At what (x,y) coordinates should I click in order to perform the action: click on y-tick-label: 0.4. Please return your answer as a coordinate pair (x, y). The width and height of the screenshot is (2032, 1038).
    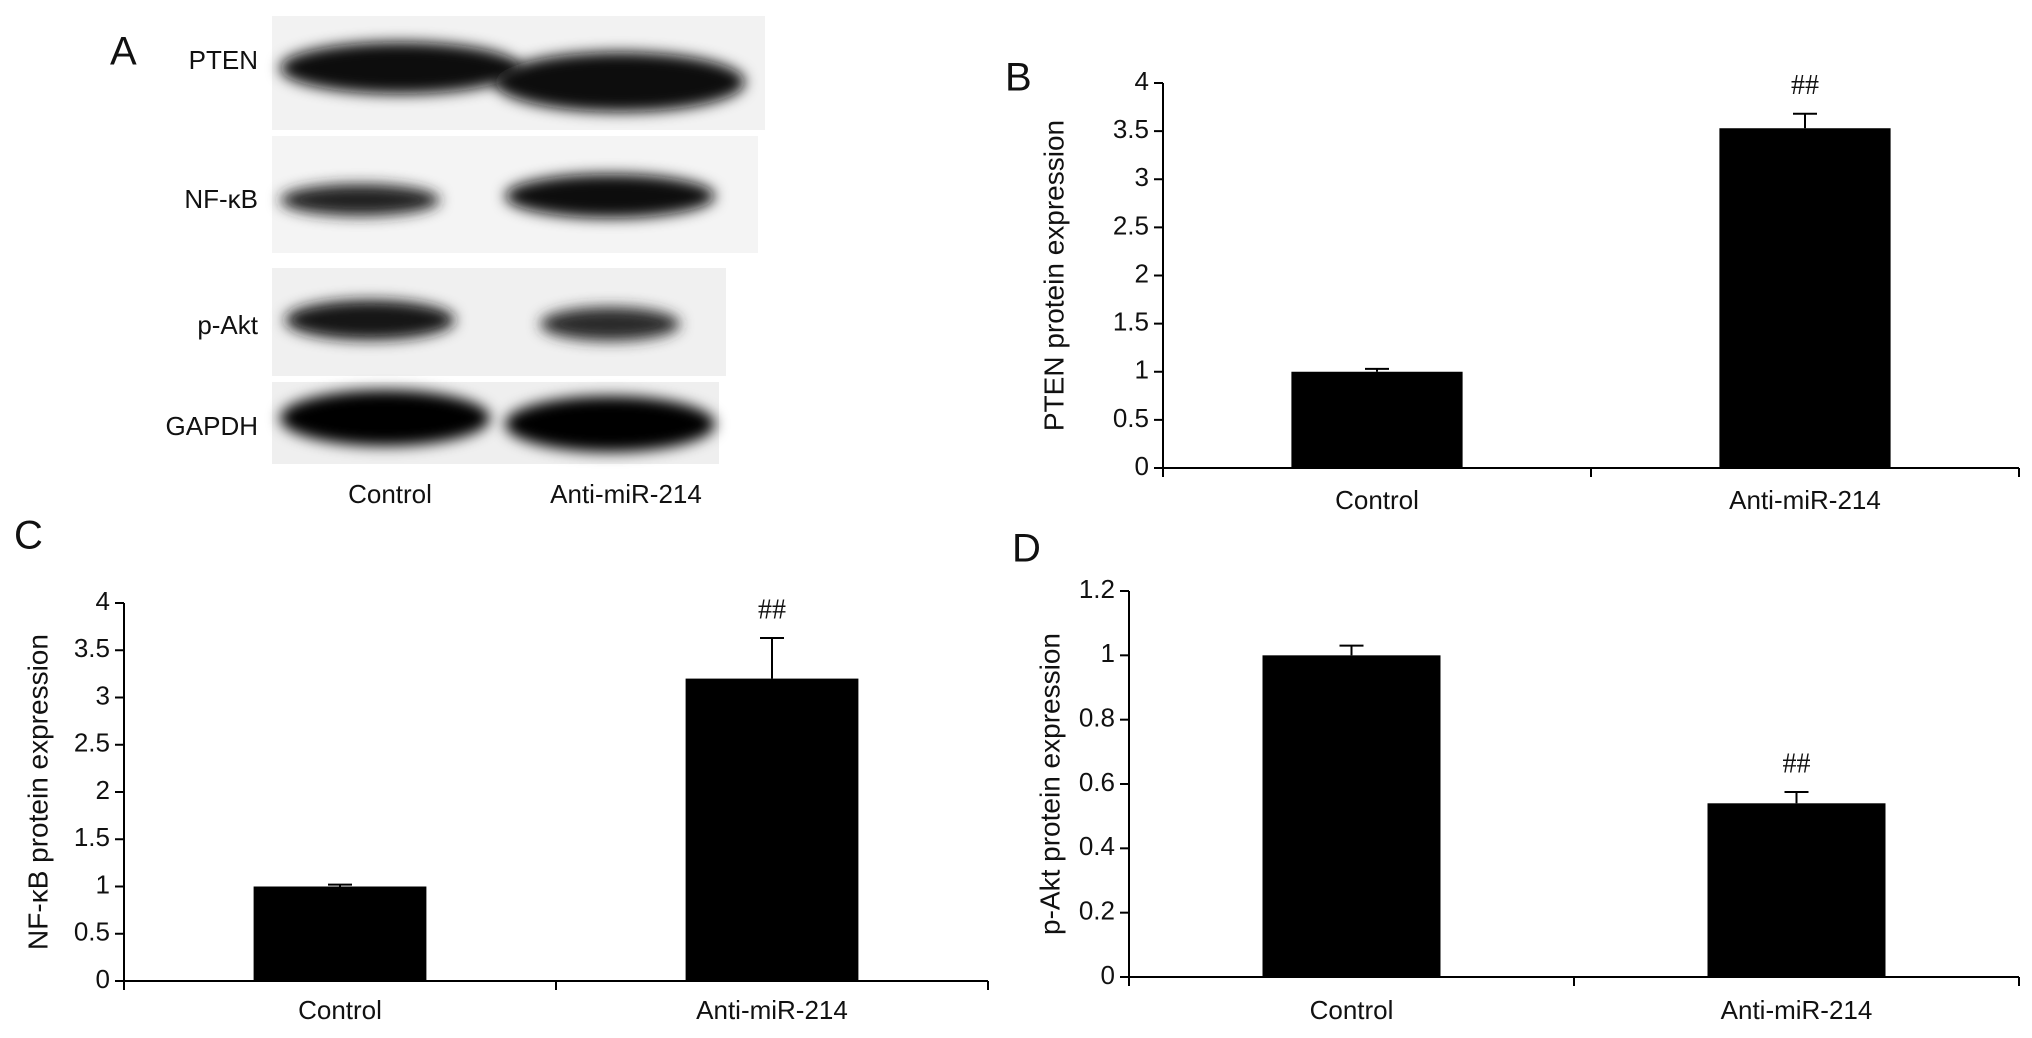
    Looking at the image, I should click on (1097, 846).